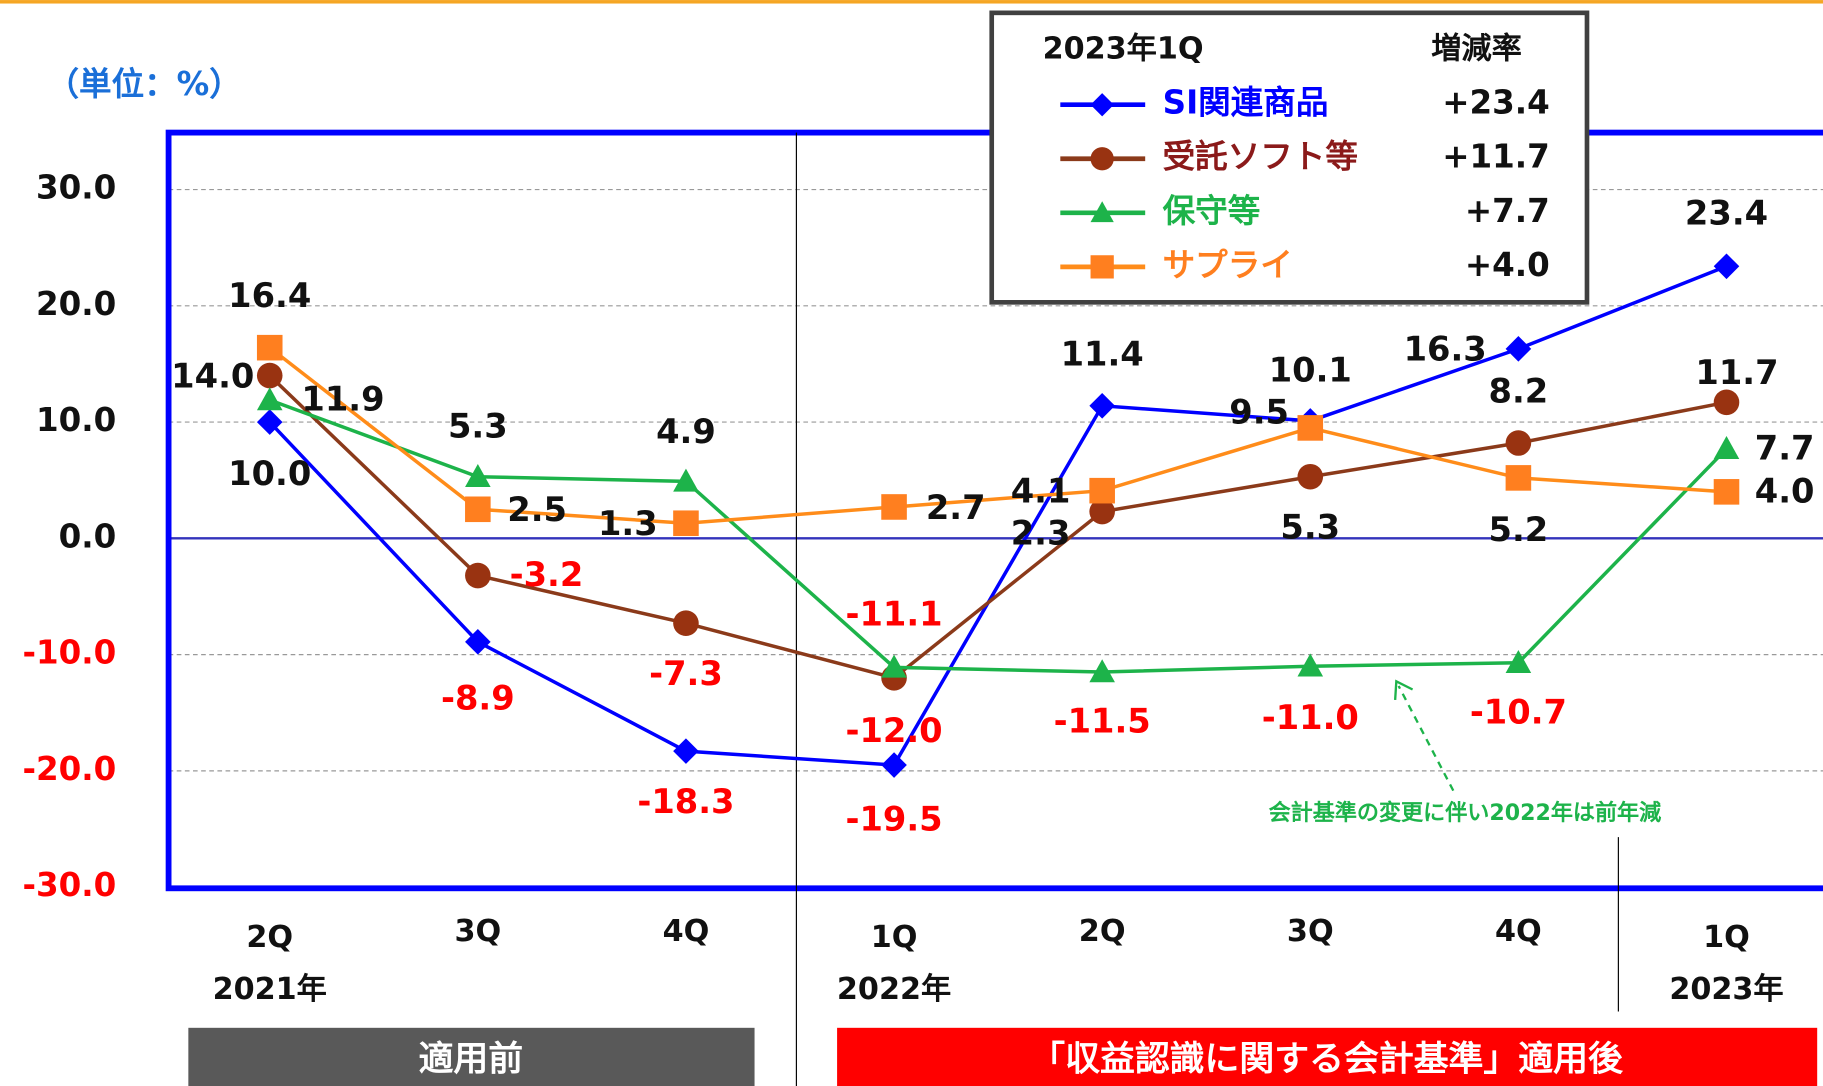 This screenshot has width=1823, height=1086. Describe the element at coordinates (342, 399) in the screenshot. I see `data-label: 11.9` at that location.